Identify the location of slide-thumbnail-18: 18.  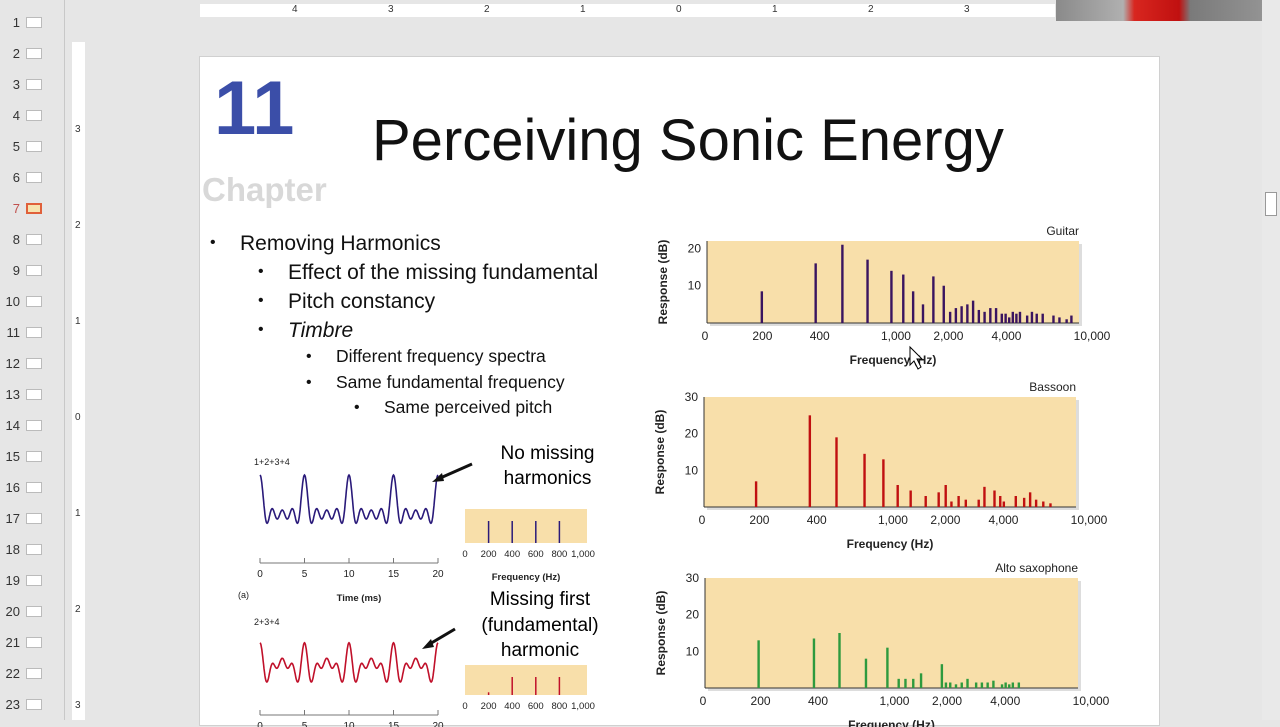
(32, 550).